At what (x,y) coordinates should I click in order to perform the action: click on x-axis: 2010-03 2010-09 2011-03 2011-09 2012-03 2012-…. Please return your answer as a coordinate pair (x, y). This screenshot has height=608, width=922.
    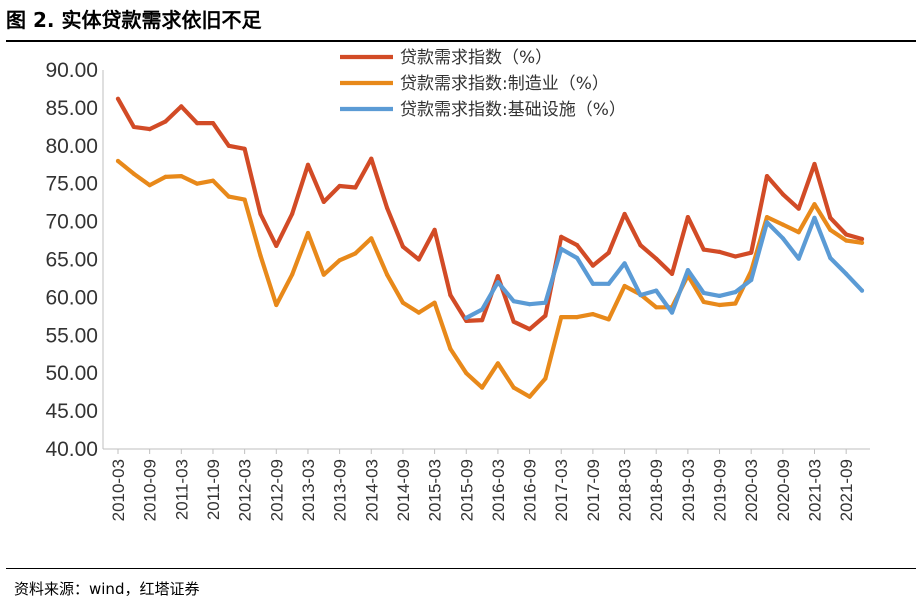
    Looking at the image, I should click on (486, 484).